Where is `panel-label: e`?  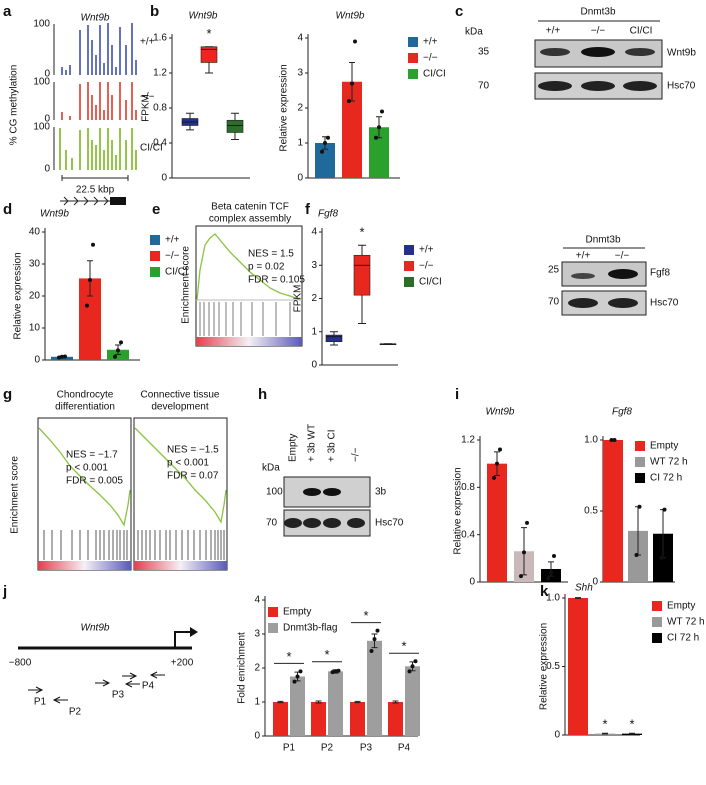
panel-label: e is located at coordinates (156, 209).